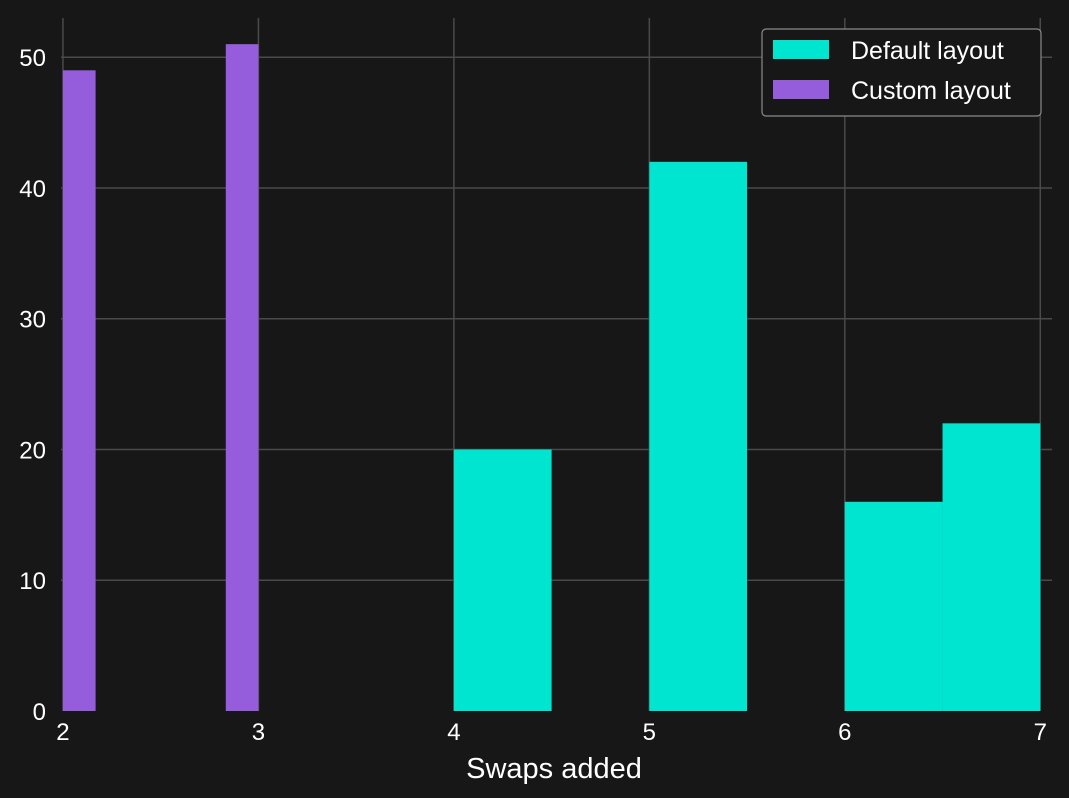 The image size is (1069, 798). What do you see at coordinates (62, 732) in the screenshot?
I see `x-tick-label: 2` at bounding box center [62, 732].